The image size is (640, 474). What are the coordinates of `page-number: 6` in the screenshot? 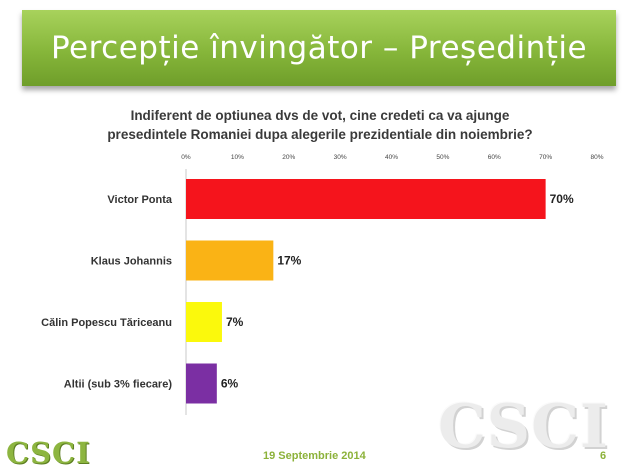 It's located at (603, 456).